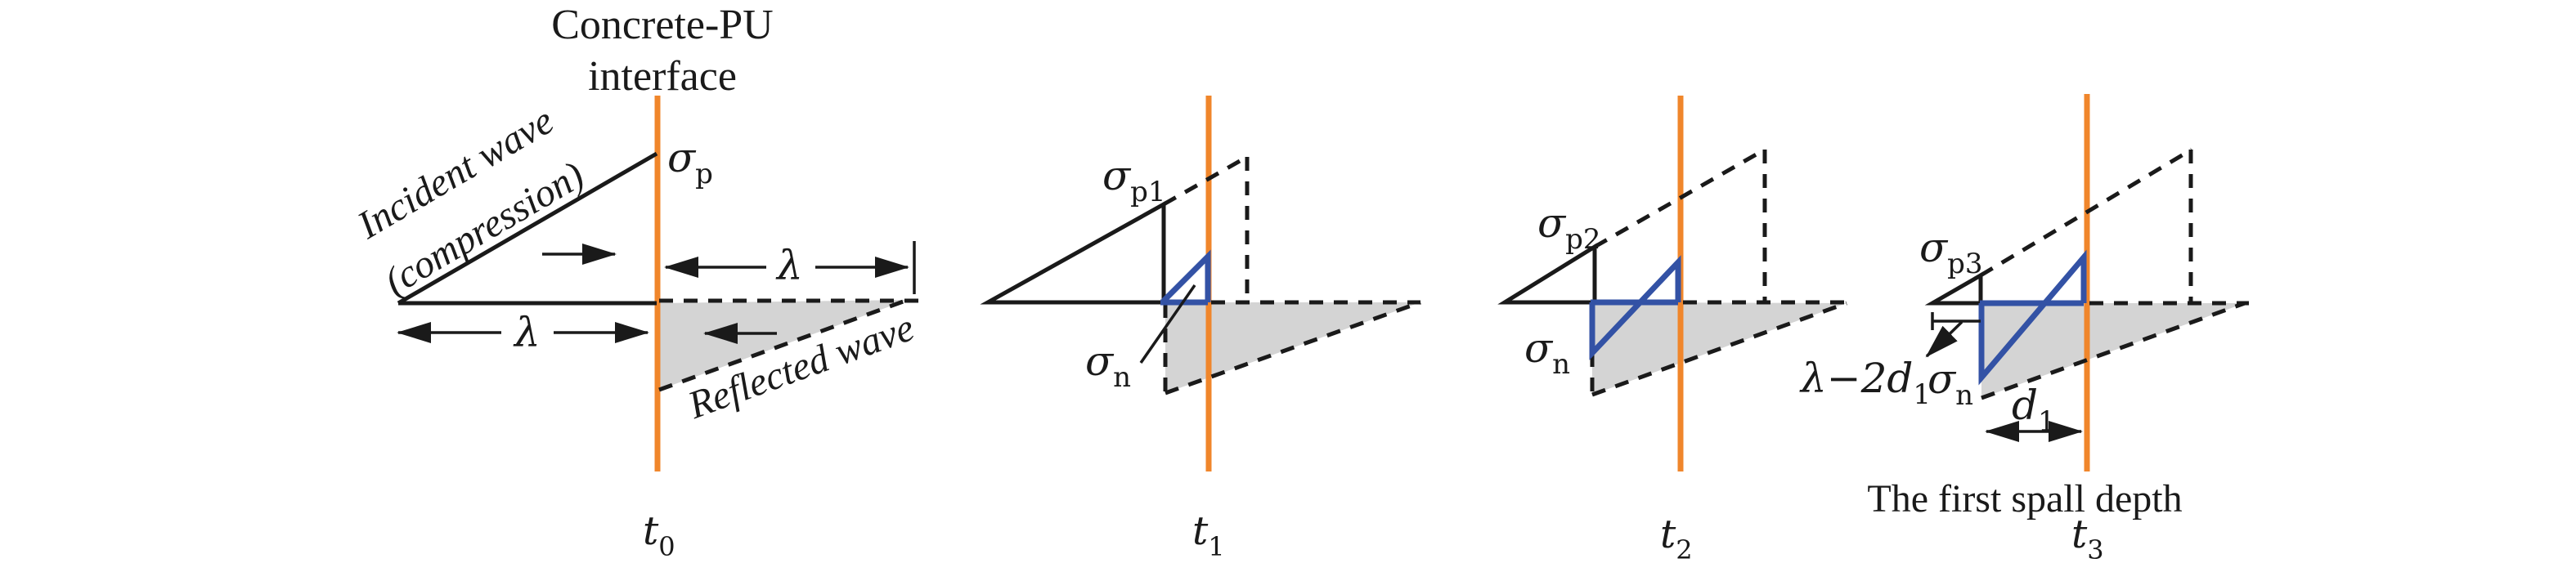  Describe the element at coordinates (2033, 317) in the screenshot. I see `net-stress-profile-t3` at that location.